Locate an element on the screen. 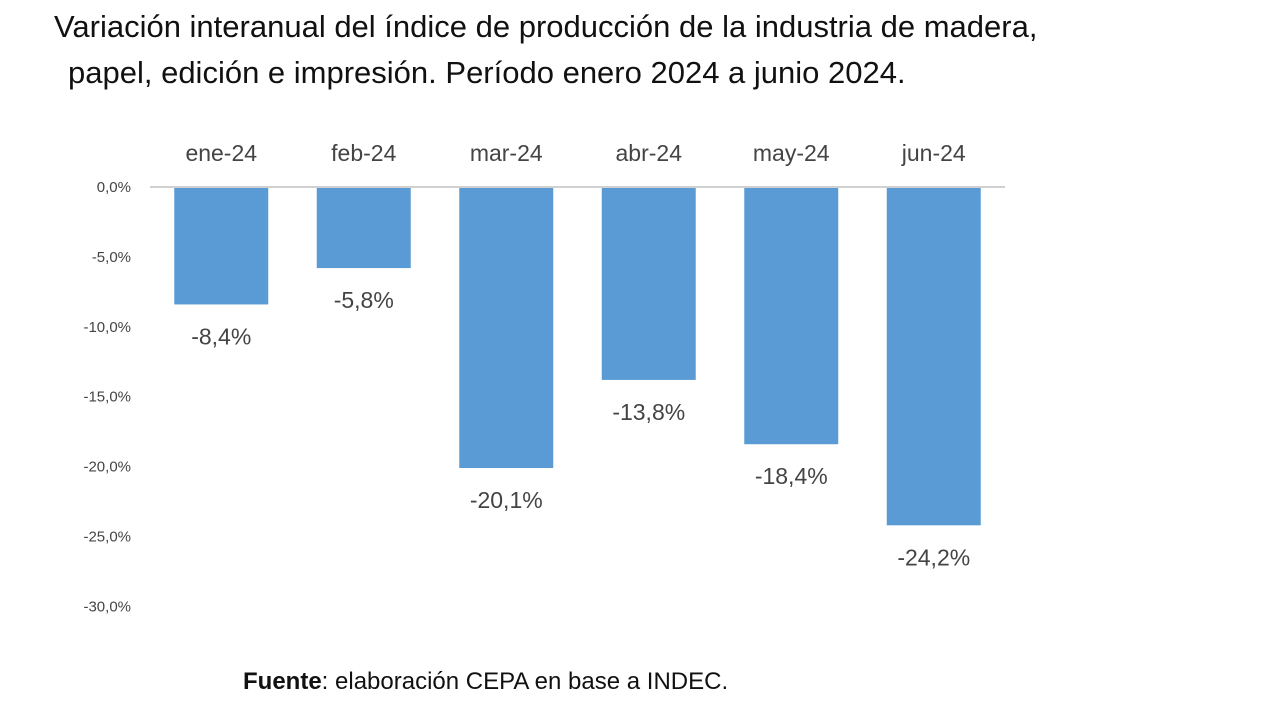 This screenshot has width=1261, height=720. category-label: feb-24 is located at coordinates (363, 153).